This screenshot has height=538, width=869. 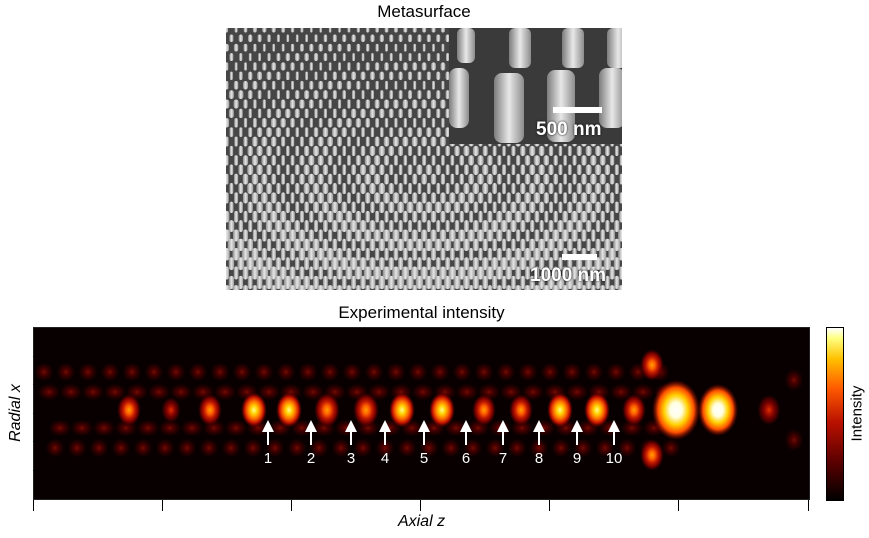 I want to click on y-axis-label: Radial x, so click(x=15, y=413).